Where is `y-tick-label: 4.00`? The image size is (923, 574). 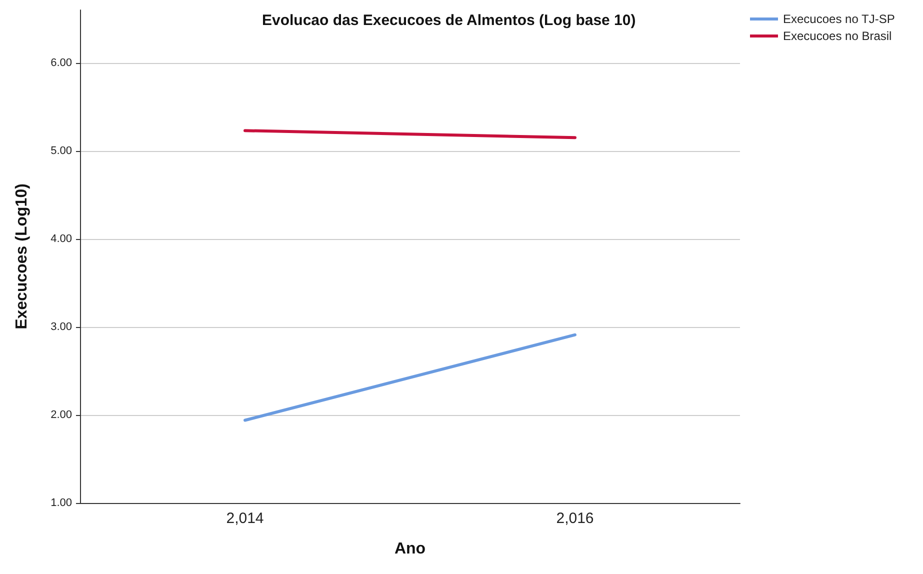 y-tick-label: 4.00 is located at coordinates (61, 238).